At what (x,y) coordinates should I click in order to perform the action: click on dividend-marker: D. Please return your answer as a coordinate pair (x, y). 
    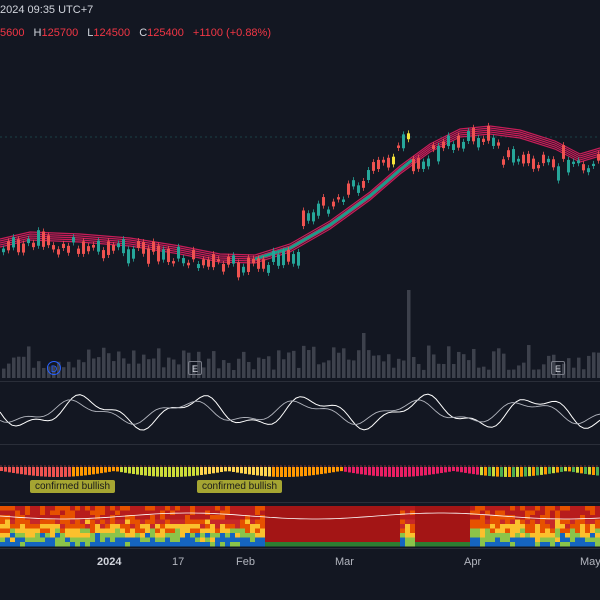
    Looking at the image, I should click on (54, 368).